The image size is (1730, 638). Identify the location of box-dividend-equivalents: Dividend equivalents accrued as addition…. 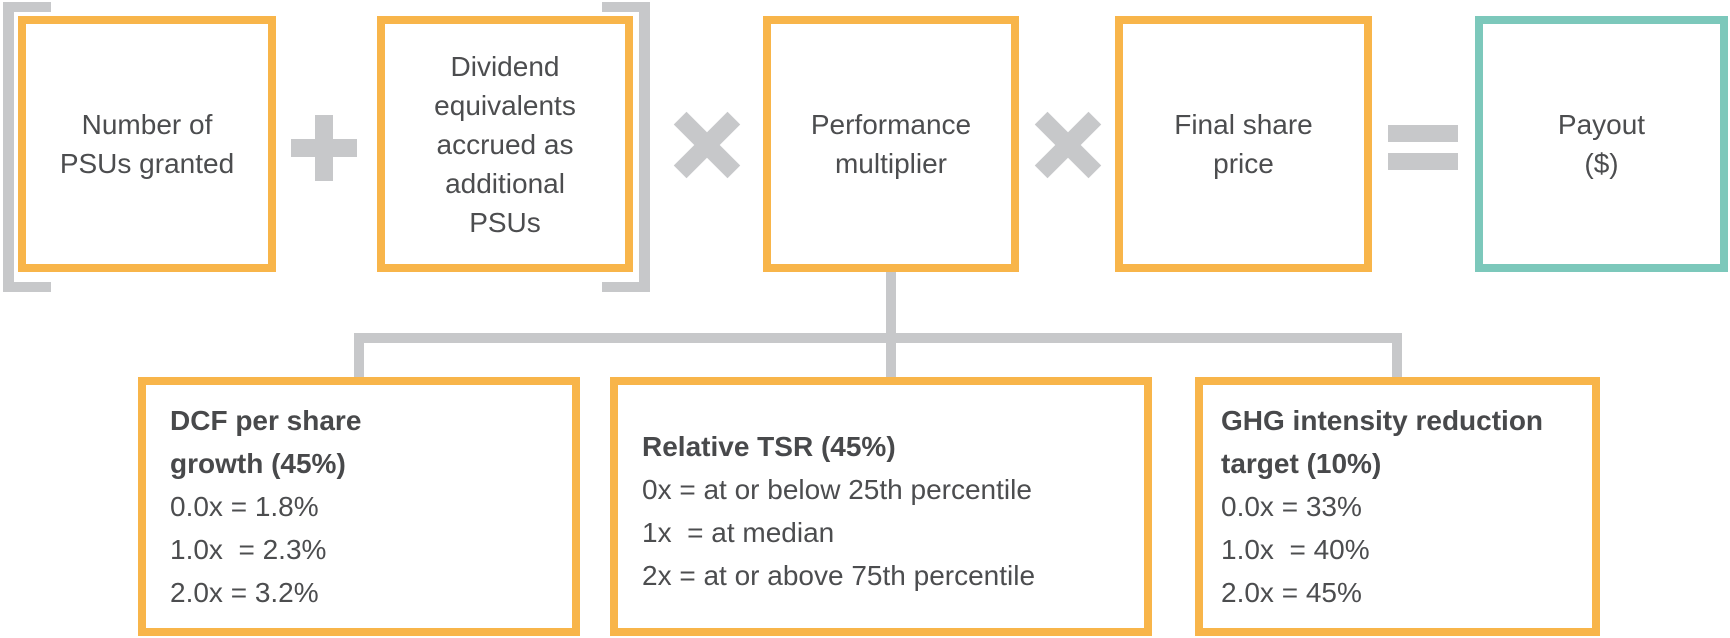
(505, 144).